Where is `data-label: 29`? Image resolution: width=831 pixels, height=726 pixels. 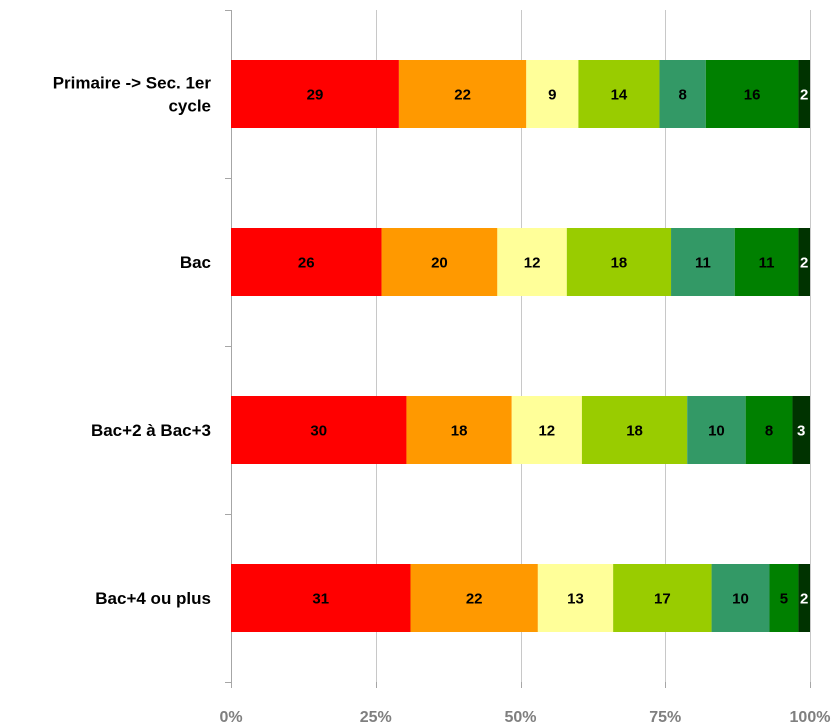 data-label: 29 is located at coordinates (315, 95).